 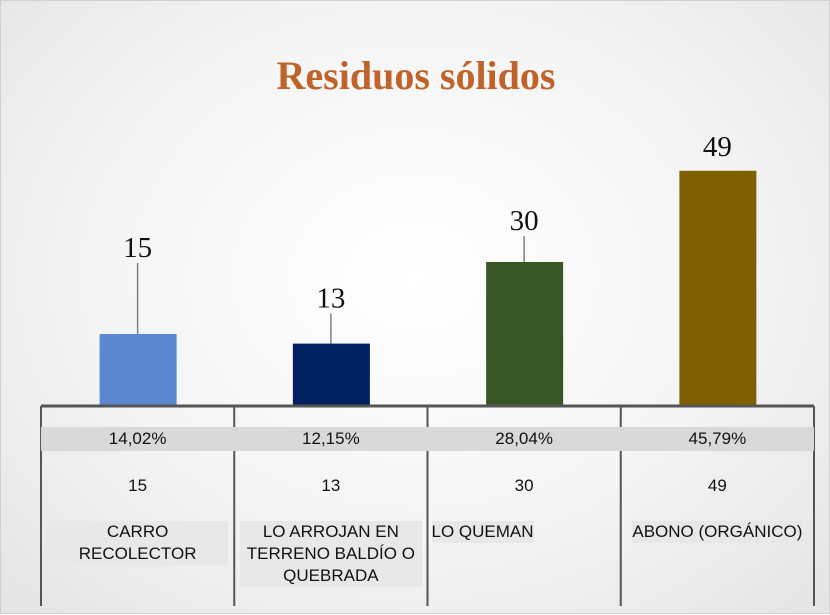 What do you see at coordinates (138, 485) in the screenshot?
I see `count-label: 15` at bounding box center [138, 485].